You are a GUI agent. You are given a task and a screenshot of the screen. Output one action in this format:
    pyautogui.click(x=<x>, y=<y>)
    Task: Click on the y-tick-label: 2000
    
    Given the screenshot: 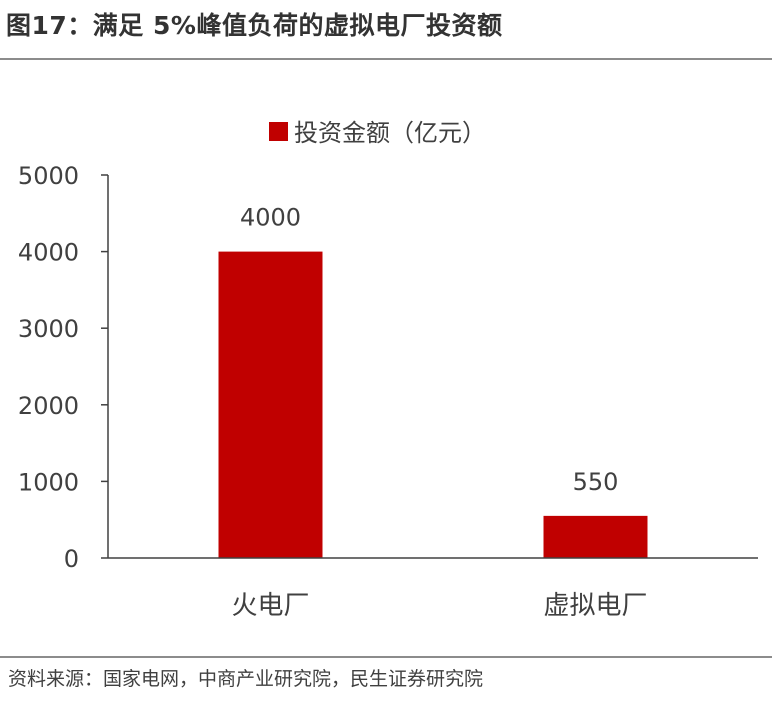 What is the action you would take?
    pyautogui.click(x=48, y=406)
    